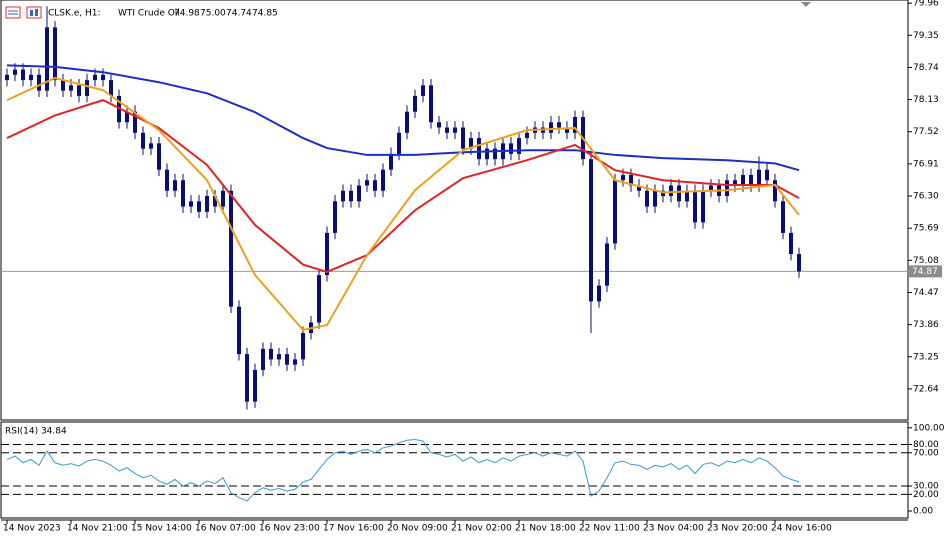 Image resolution: width=951 pixels, height=538 pixels. Describe the element at coordinates (161, 529) in the screenshot. I see `x-tick-label: 15 Nov 14:00` at that location.